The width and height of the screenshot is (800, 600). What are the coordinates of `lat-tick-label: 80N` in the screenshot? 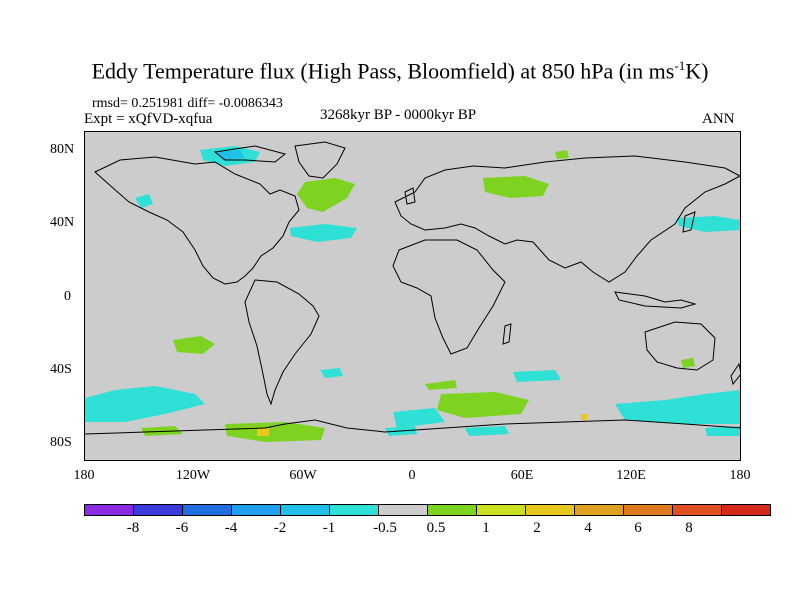 It's located at (62, 149).